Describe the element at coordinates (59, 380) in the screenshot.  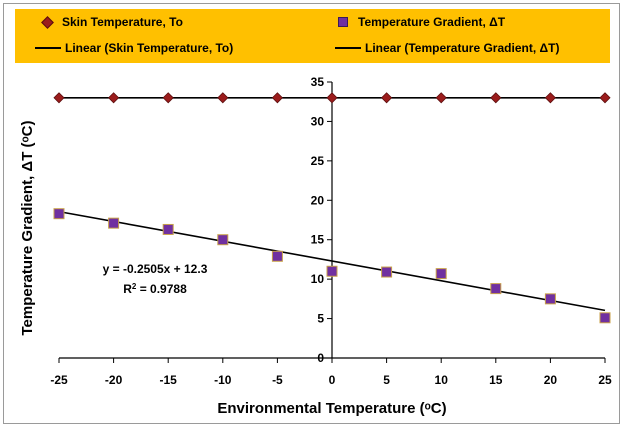
I see `x-tick-label: -25` at that location.